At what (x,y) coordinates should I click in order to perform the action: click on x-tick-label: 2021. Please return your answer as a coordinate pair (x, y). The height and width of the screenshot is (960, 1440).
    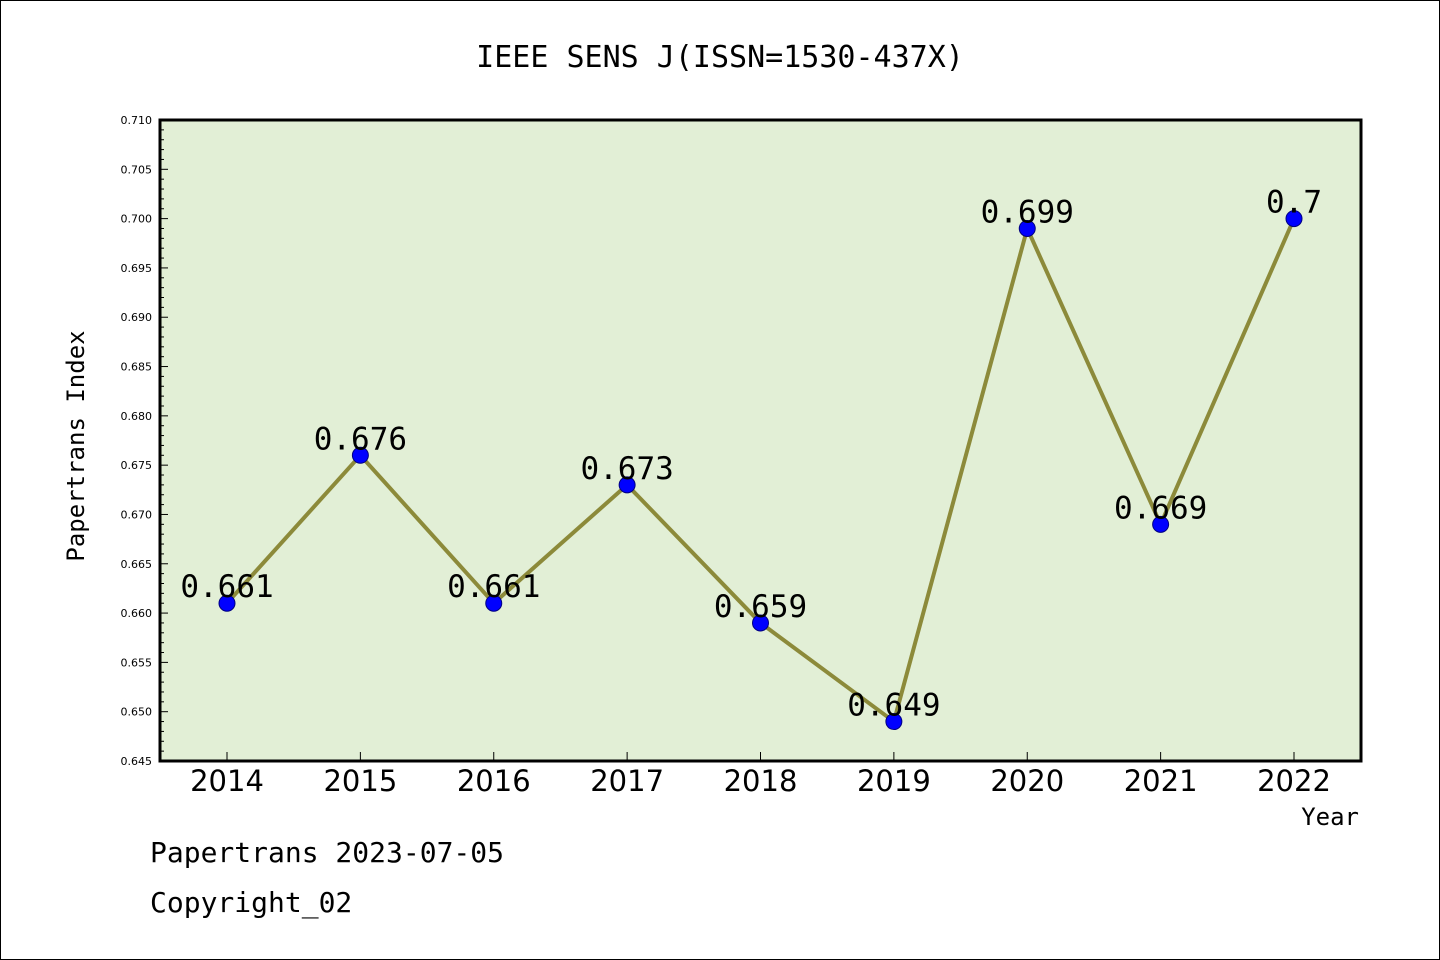
    Looking at the image, I should click on (1161, 781).